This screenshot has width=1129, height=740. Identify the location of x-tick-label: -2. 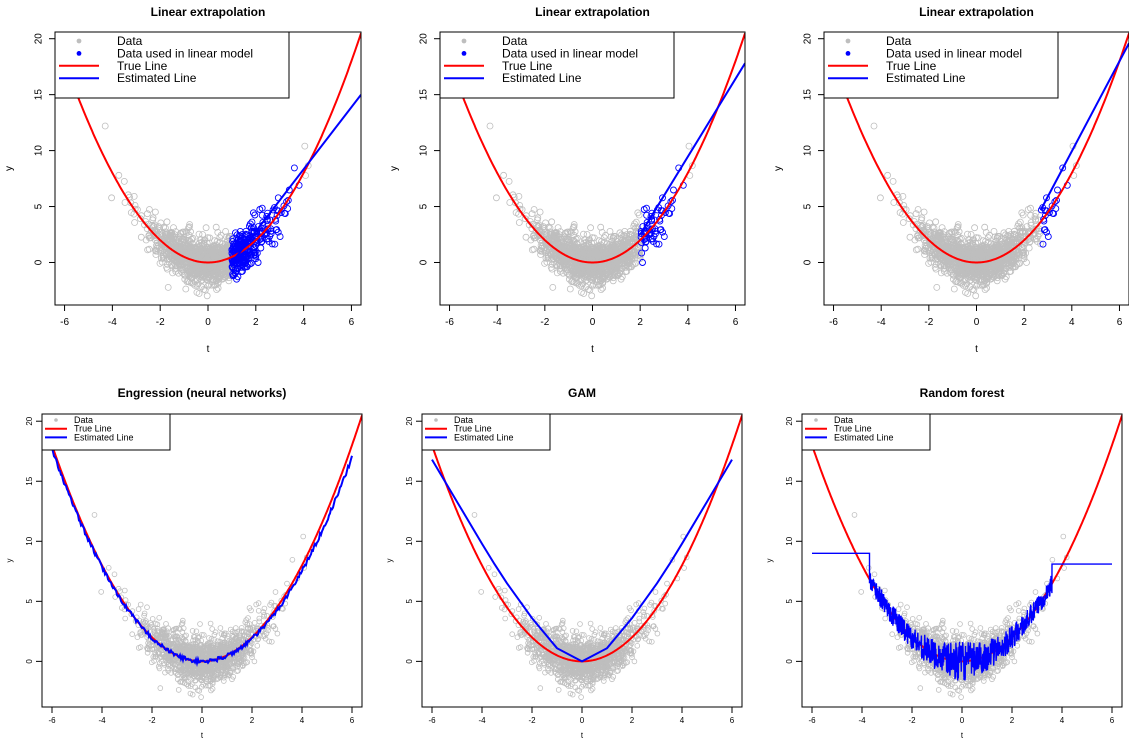
(928, 322).